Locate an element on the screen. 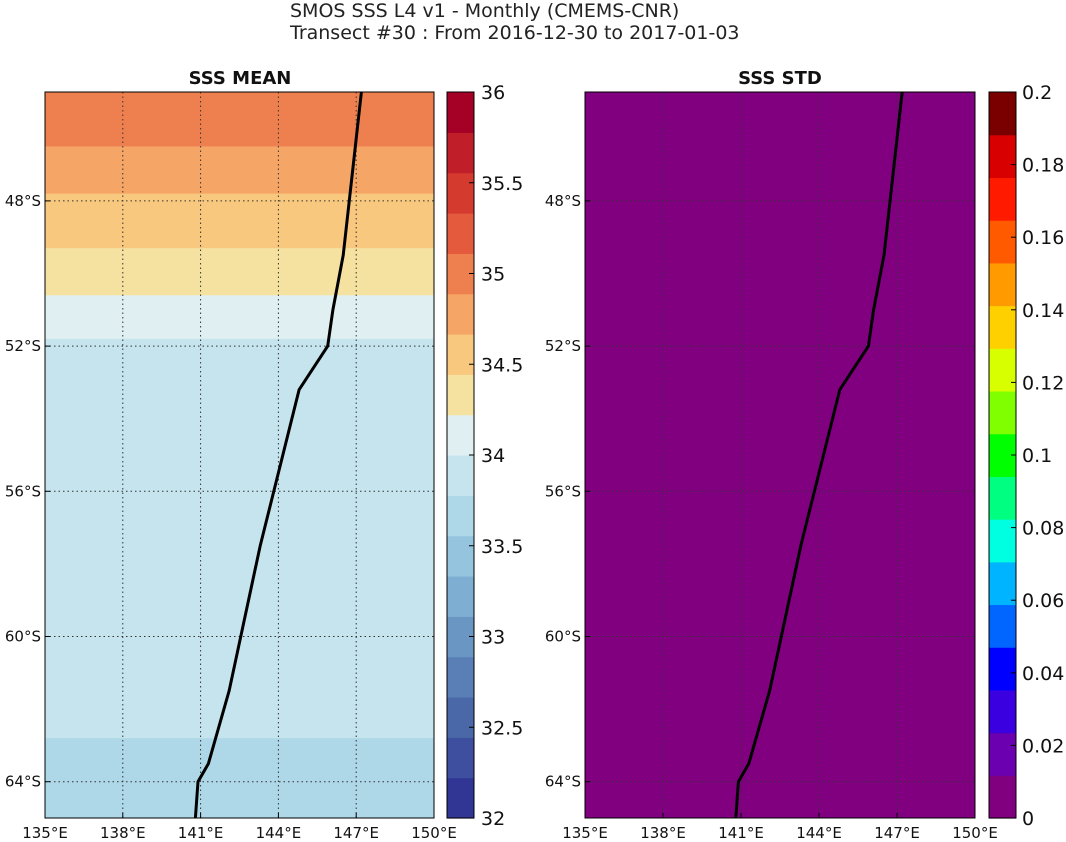  colorbar-tick-label: 33.5 is located at coordinates (502, 547).